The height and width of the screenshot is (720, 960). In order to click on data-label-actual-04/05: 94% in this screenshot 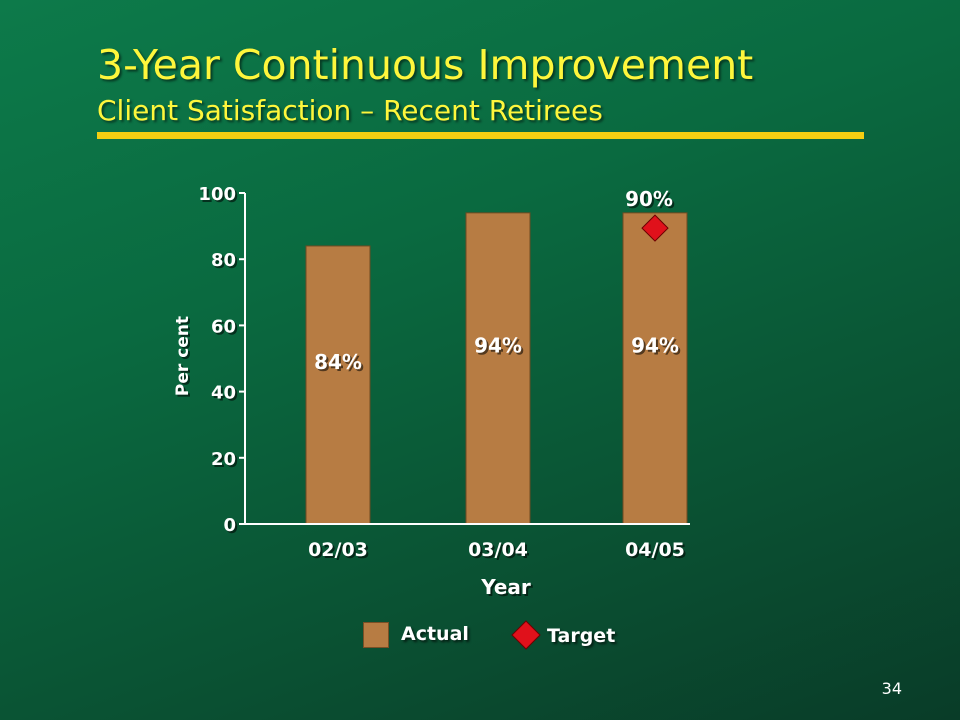, I will do `click(655, 345)`.